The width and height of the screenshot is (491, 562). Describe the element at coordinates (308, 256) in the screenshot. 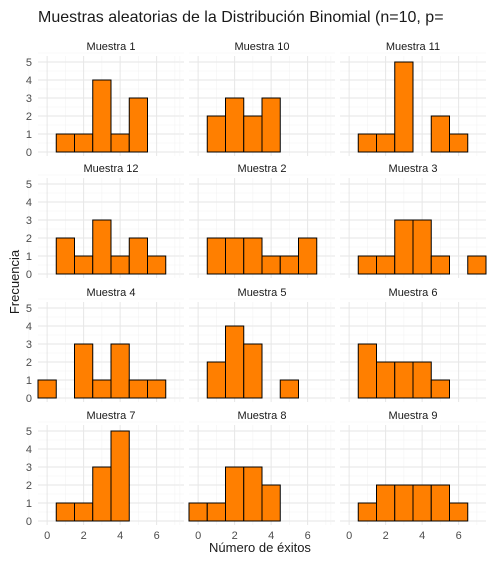

I see `bar-muestra-2-x6` at that location.